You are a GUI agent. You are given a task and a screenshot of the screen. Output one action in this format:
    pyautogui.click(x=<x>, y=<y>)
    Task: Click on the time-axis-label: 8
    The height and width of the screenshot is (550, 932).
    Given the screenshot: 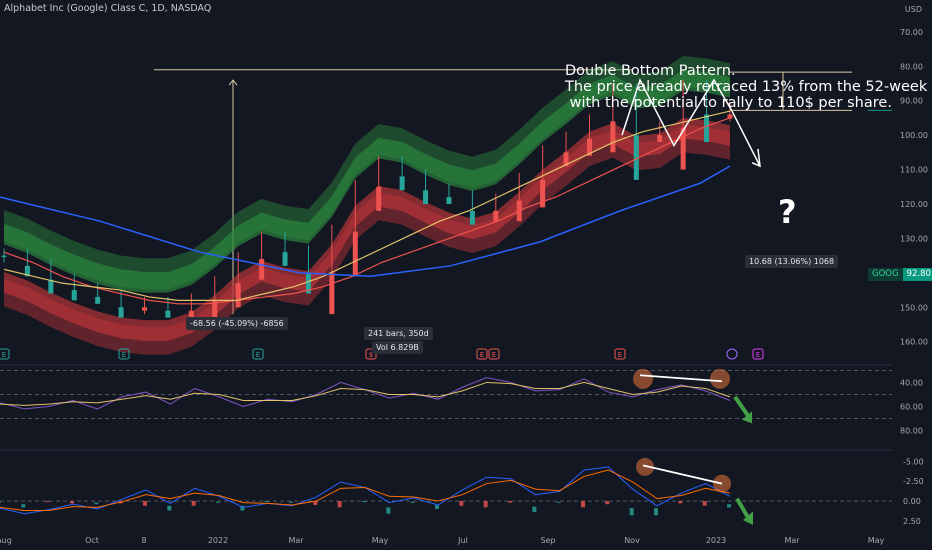 What is the action you would take?
    pyautogui.click(x=143, y=540)
    